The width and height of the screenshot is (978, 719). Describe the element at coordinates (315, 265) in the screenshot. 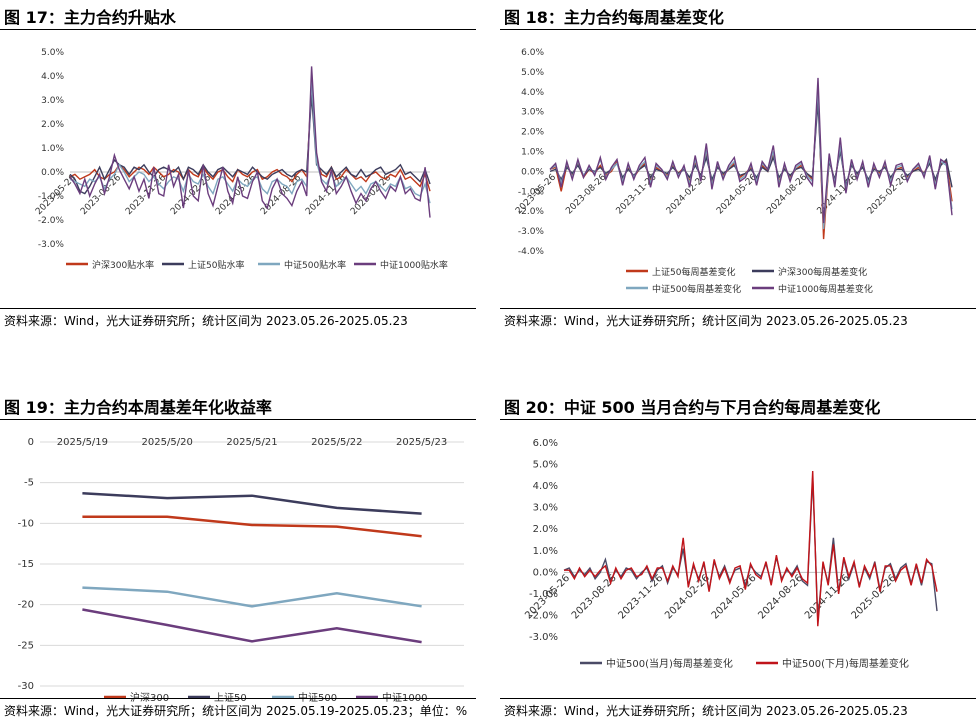

I see `legend-label: 中证500贴水率` at that location.